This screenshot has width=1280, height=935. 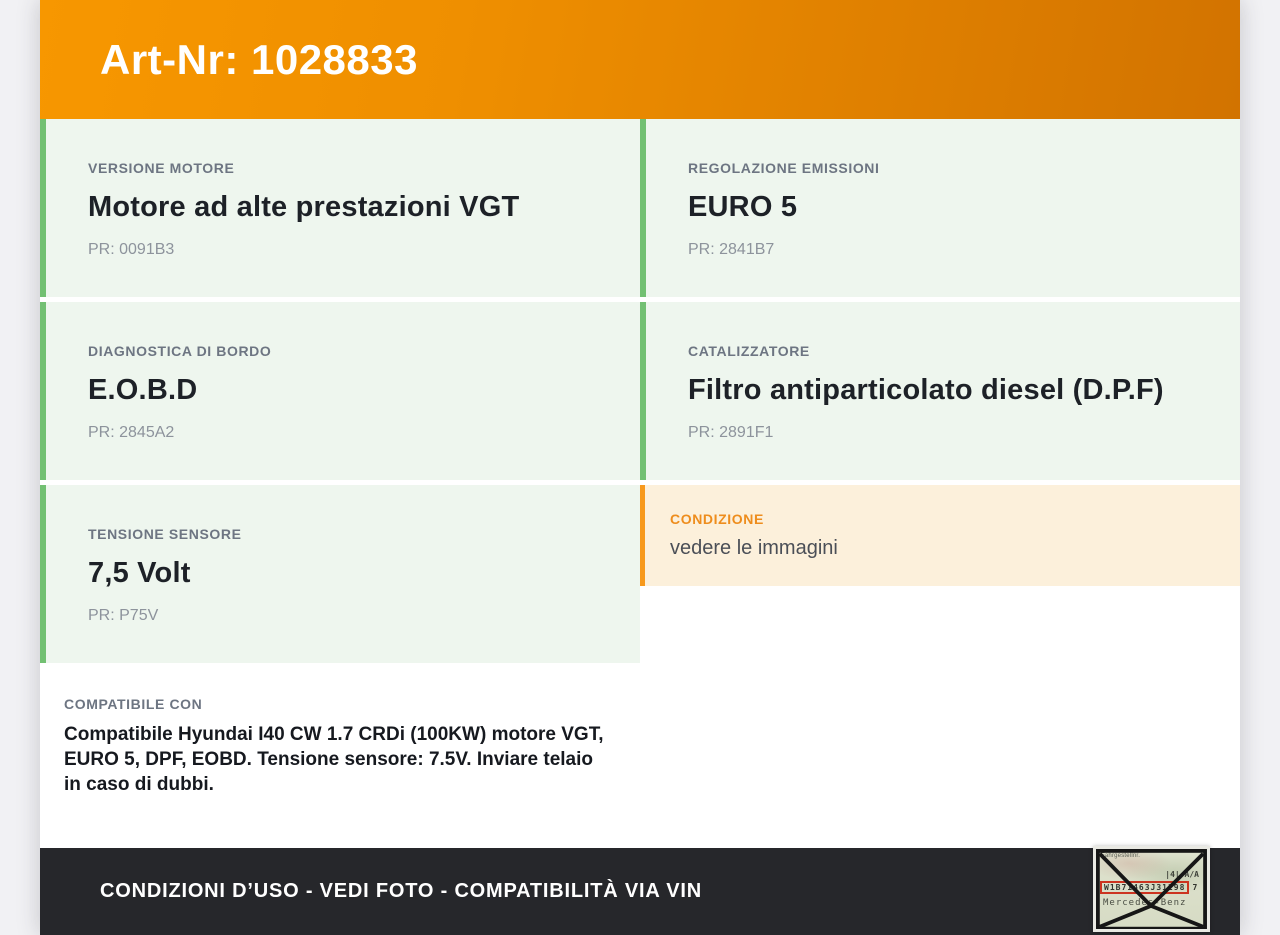 What do you see at coordinates (731, 249) in the screenshot?
I see `card-pr-code: PR: 2841B7` at bounding box center [731, 249].